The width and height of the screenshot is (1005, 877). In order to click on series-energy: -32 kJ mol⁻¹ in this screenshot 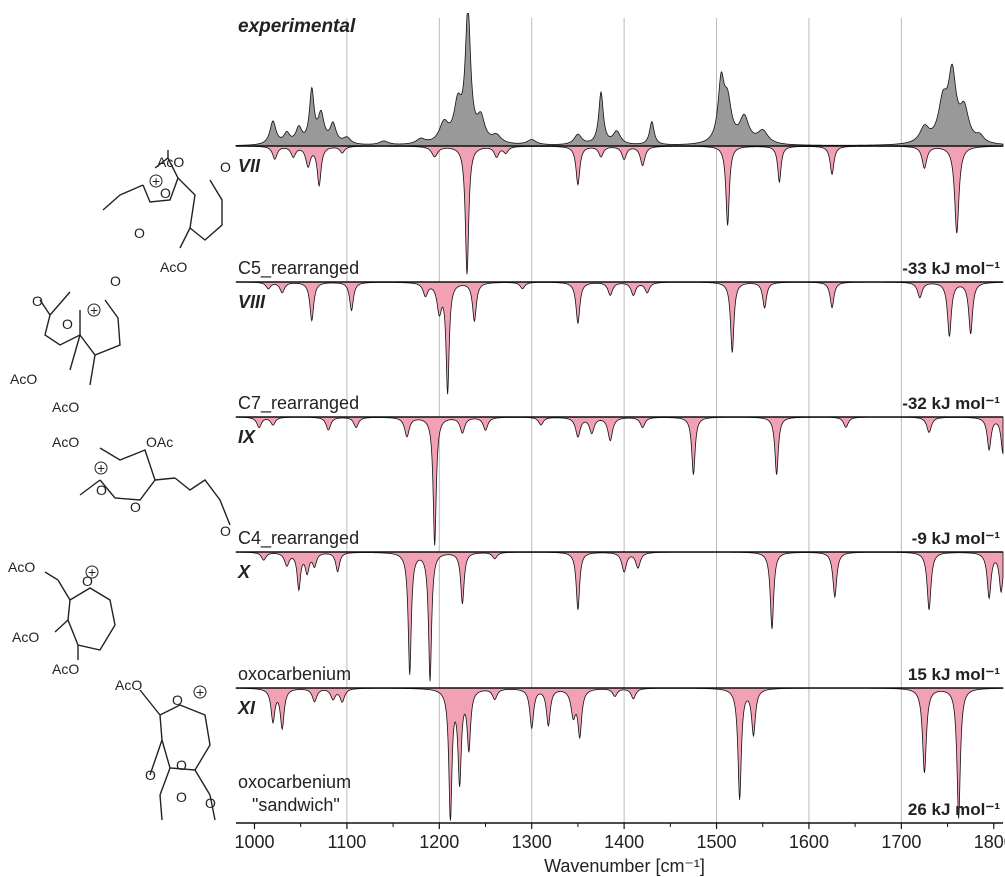, I will do `click(951, 403)`.